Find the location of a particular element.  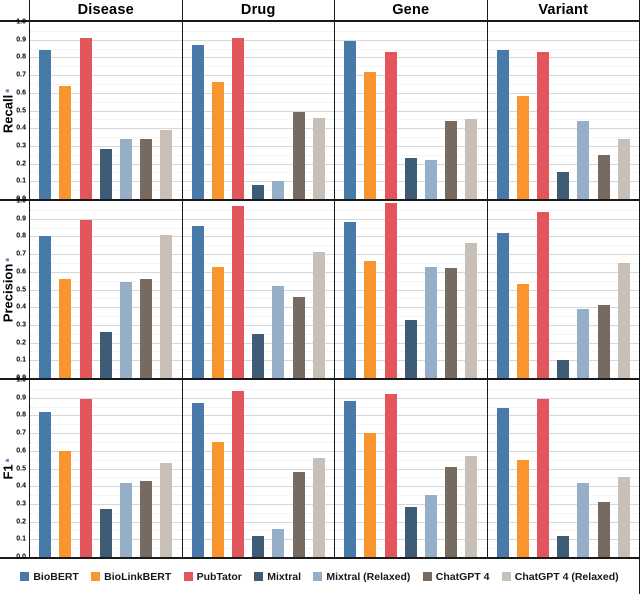

bar-mixtral-relaxed-recall-disease is located at coordinates (125, 168).